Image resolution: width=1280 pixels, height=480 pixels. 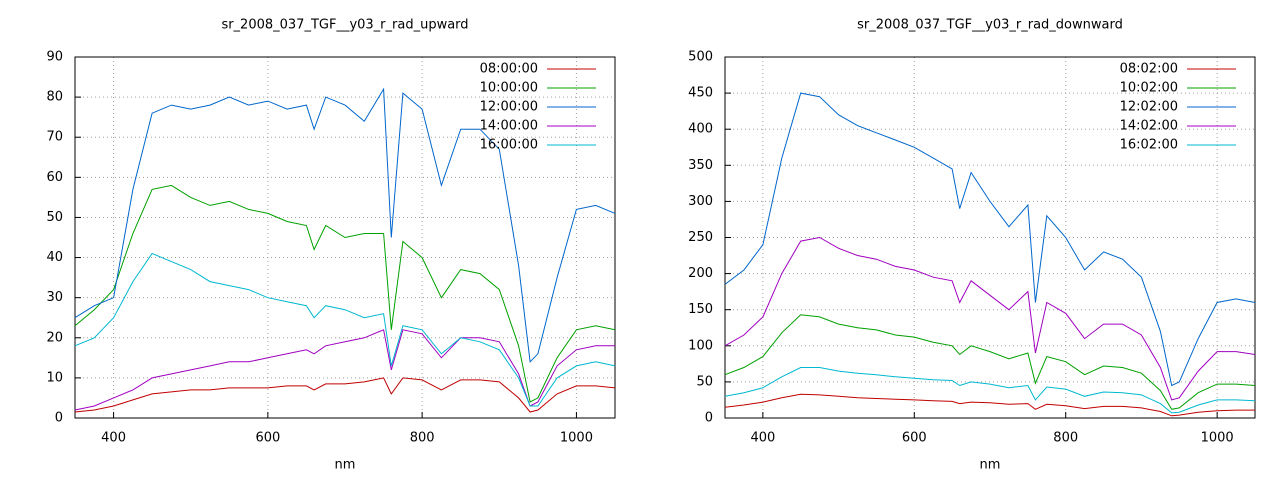 I want to click on legend-label: 10:02:00, so click(x=1149, y=88).